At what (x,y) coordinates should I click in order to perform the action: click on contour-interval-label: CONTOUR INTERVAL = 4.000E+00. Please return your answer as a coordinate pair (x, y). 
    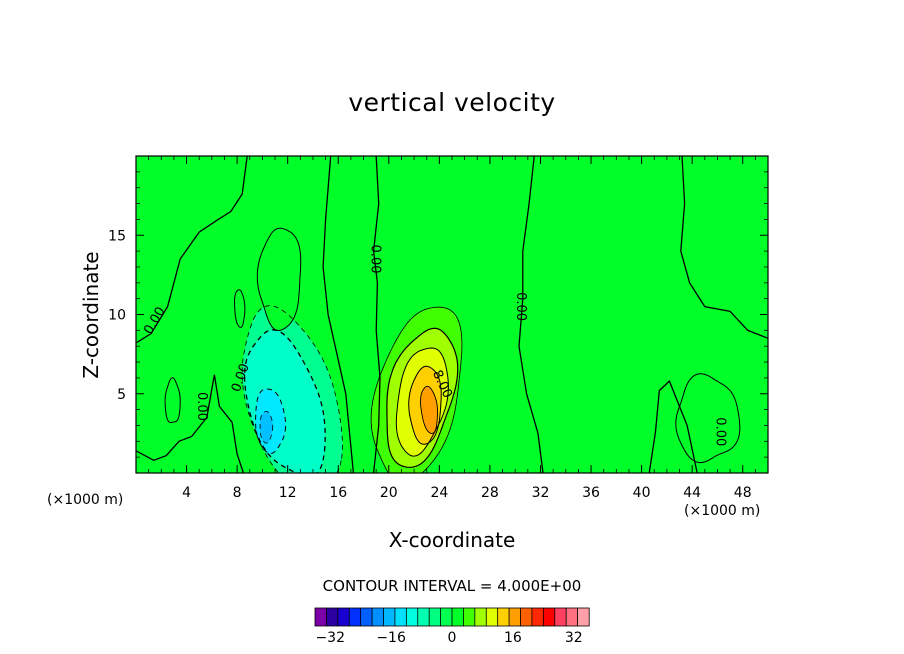
    Looking at the image, I should click on (452, 586).